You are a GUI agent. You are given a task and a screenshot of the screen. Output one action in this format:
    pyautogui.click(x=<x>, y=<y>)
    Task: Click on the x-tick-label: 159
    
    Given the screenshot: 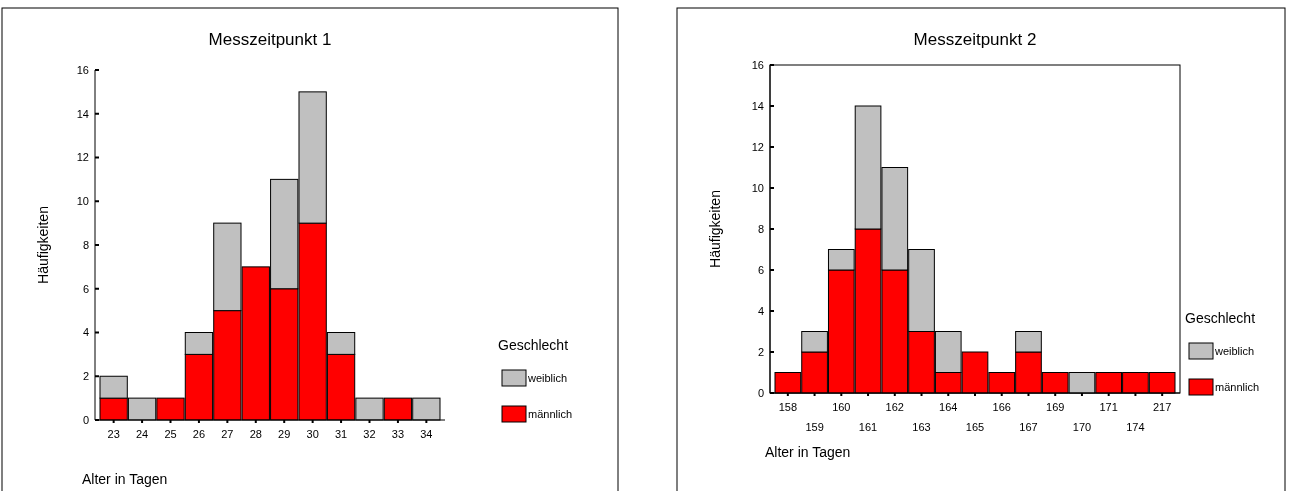 What is the action you would take?
    pyautogui.click(x=814, y=427)
    